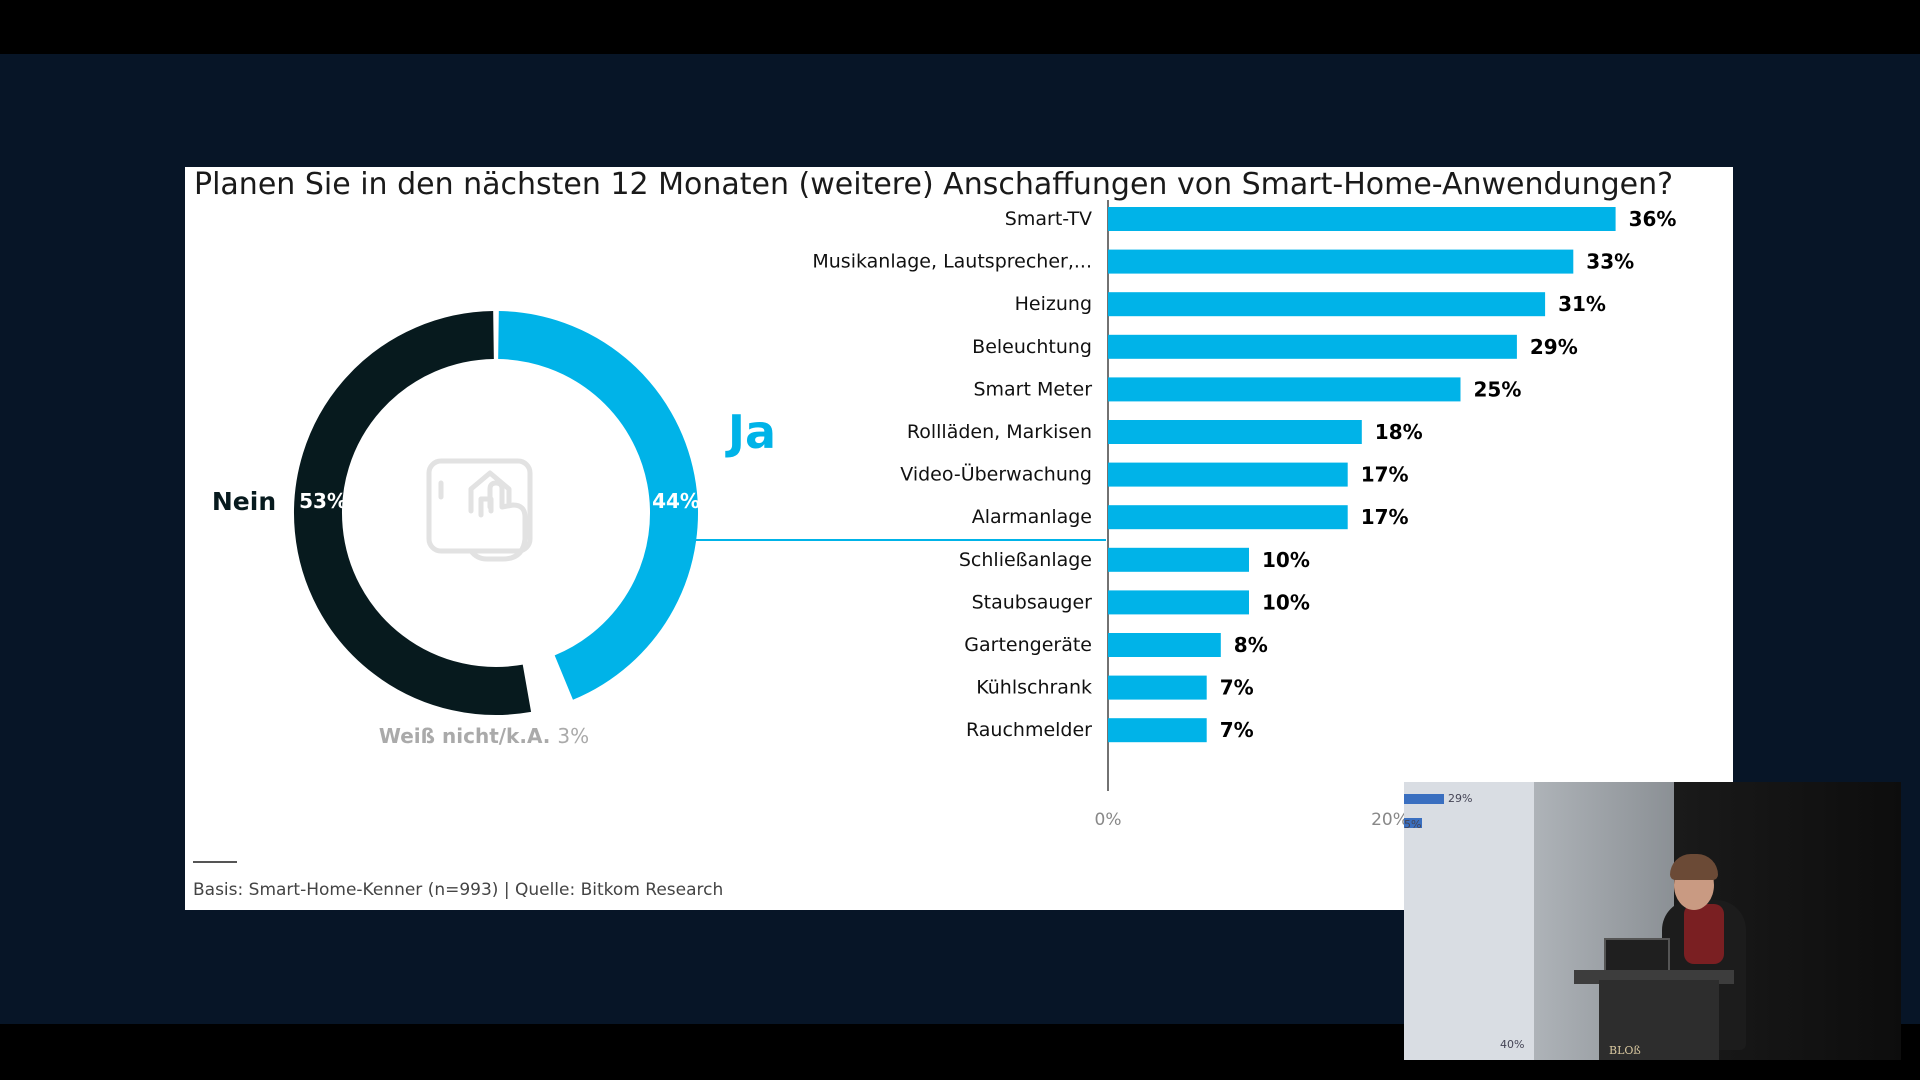  What do you see at coordinates (999, 432) in the screenshot?
I see `bar-category-label: Rollläden, Markisen` at bounding box center [999, 432].